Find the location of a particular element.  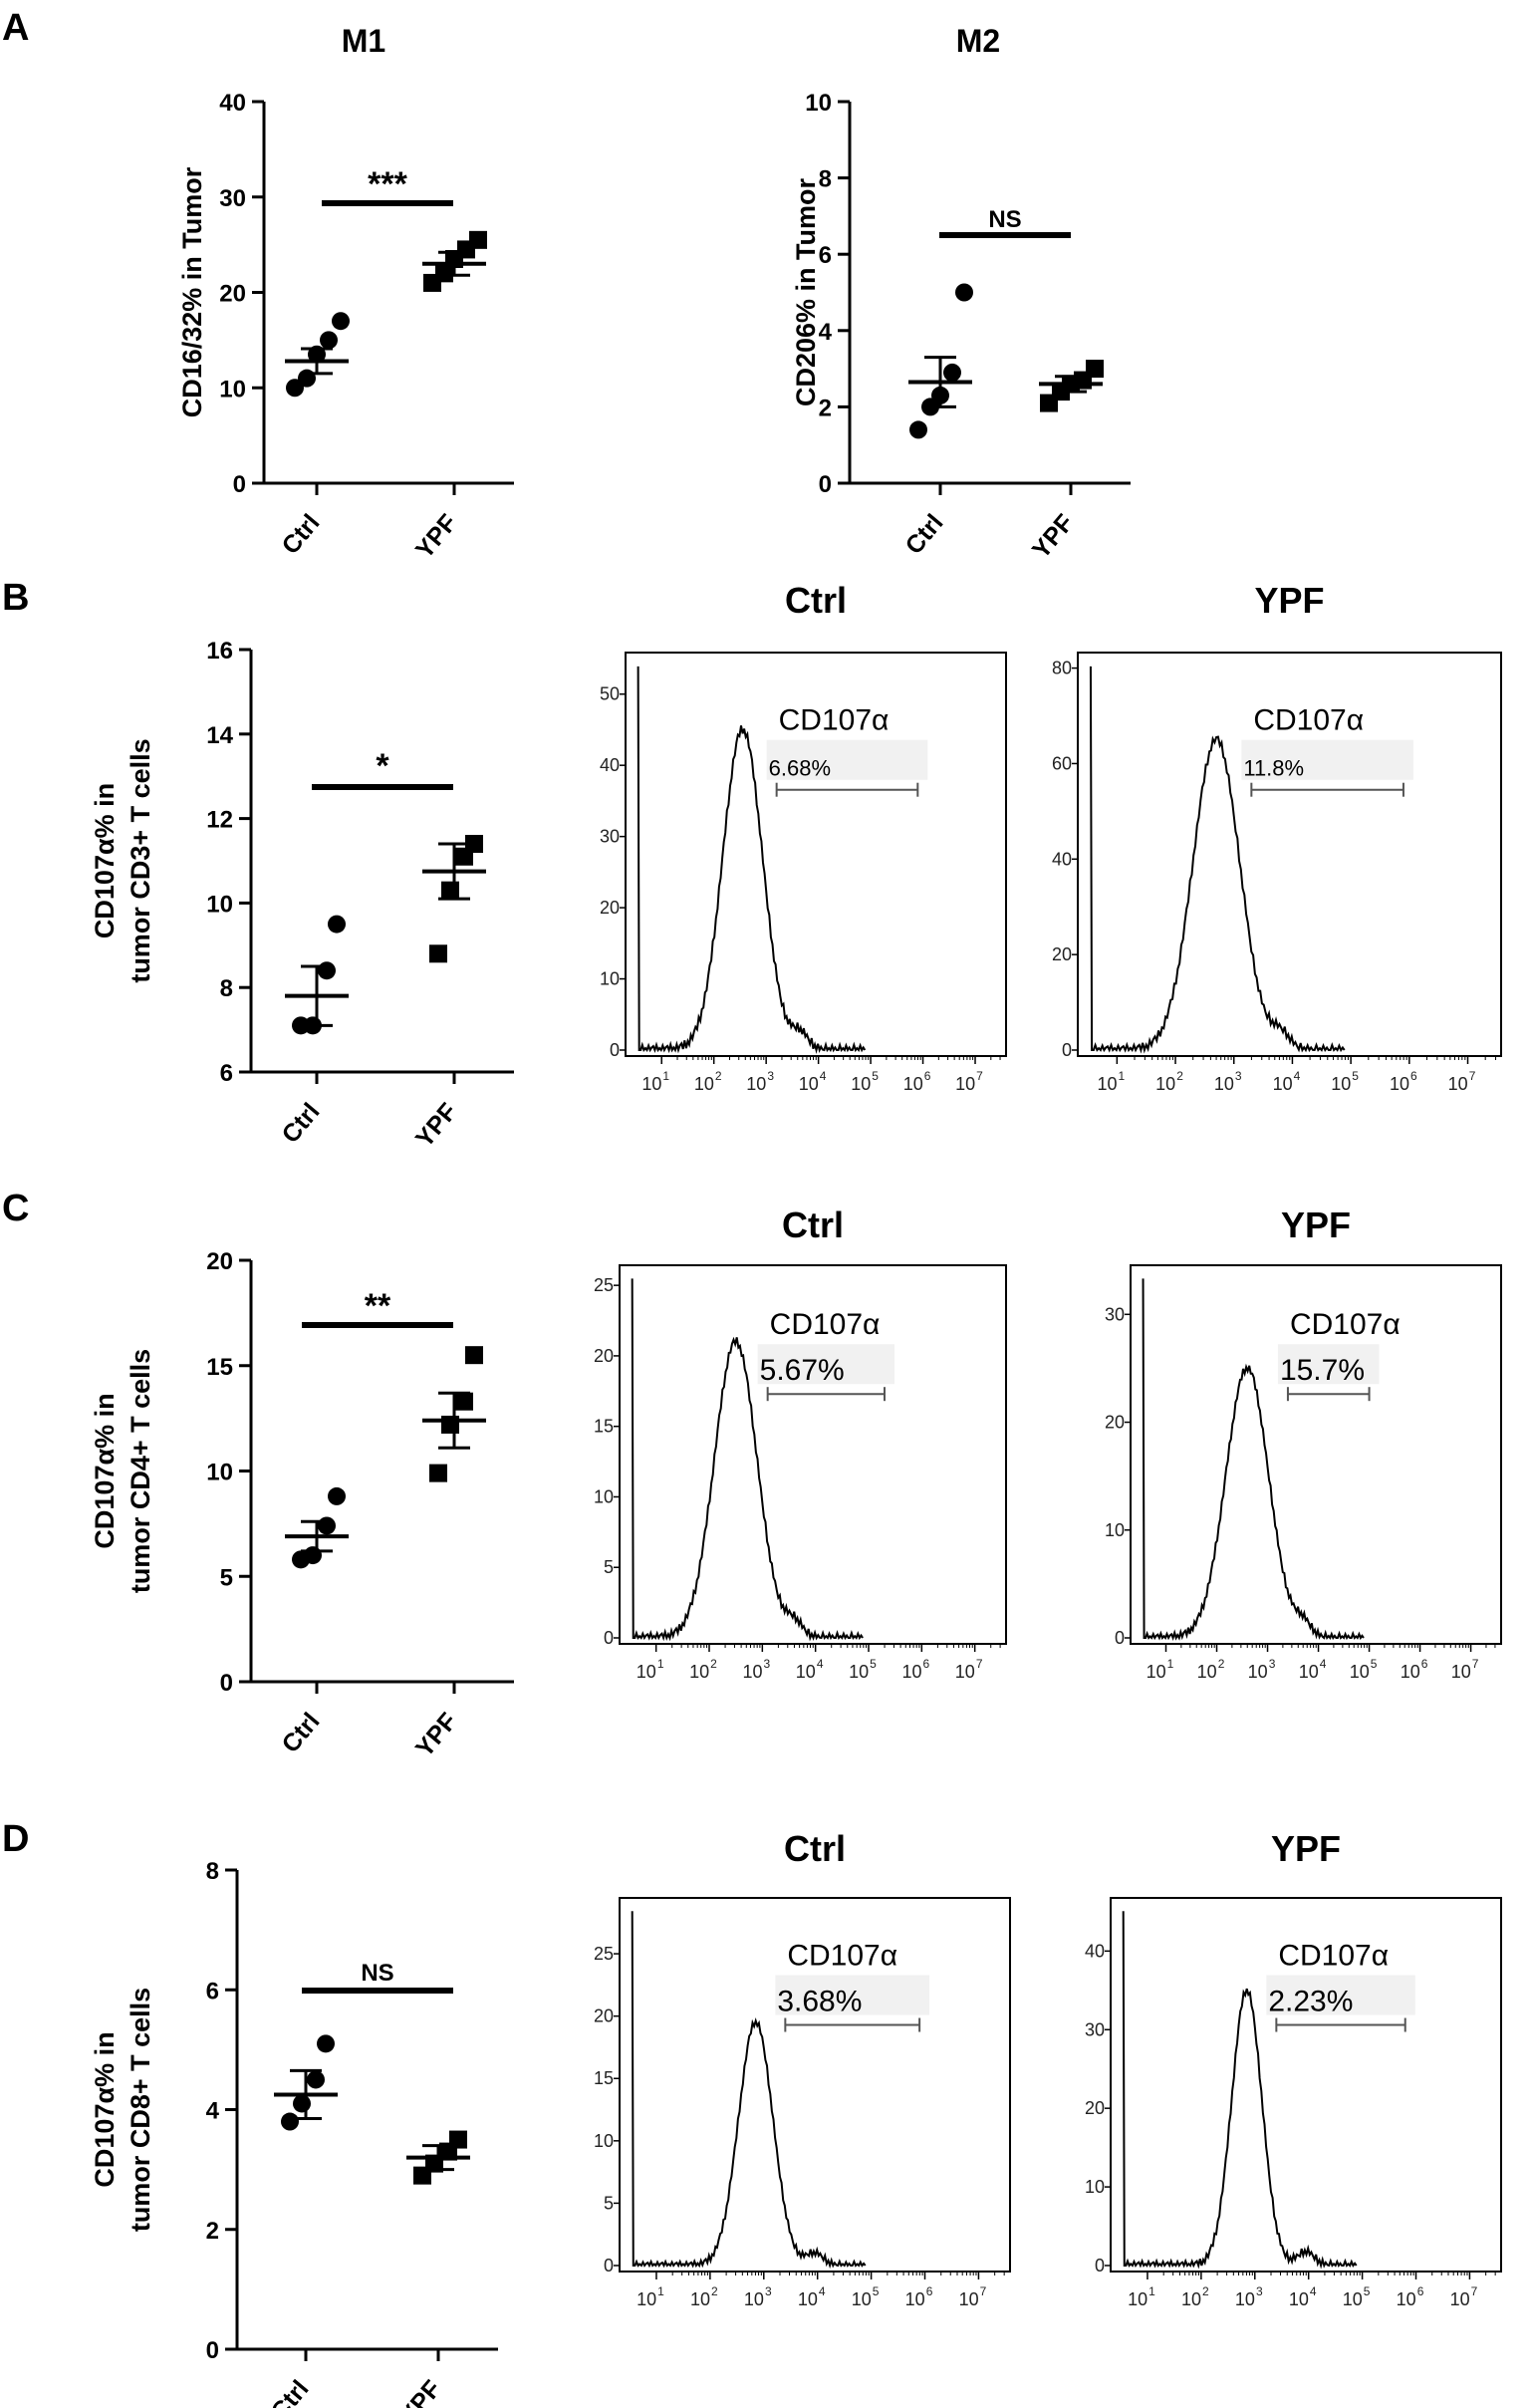

x-tick-label: 10² is located at coordinates (1169, 1081).